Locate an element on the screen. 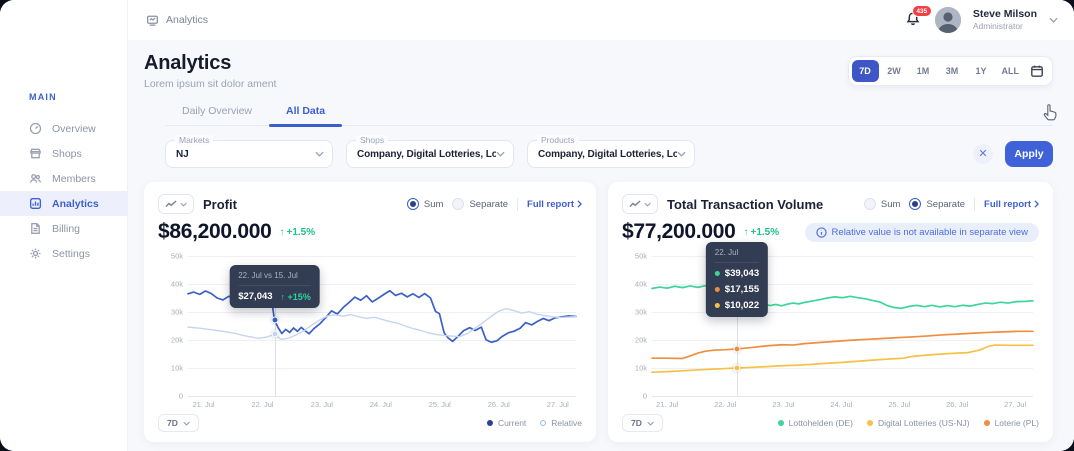  card-title: Profit is located at coordinates (220, 204).